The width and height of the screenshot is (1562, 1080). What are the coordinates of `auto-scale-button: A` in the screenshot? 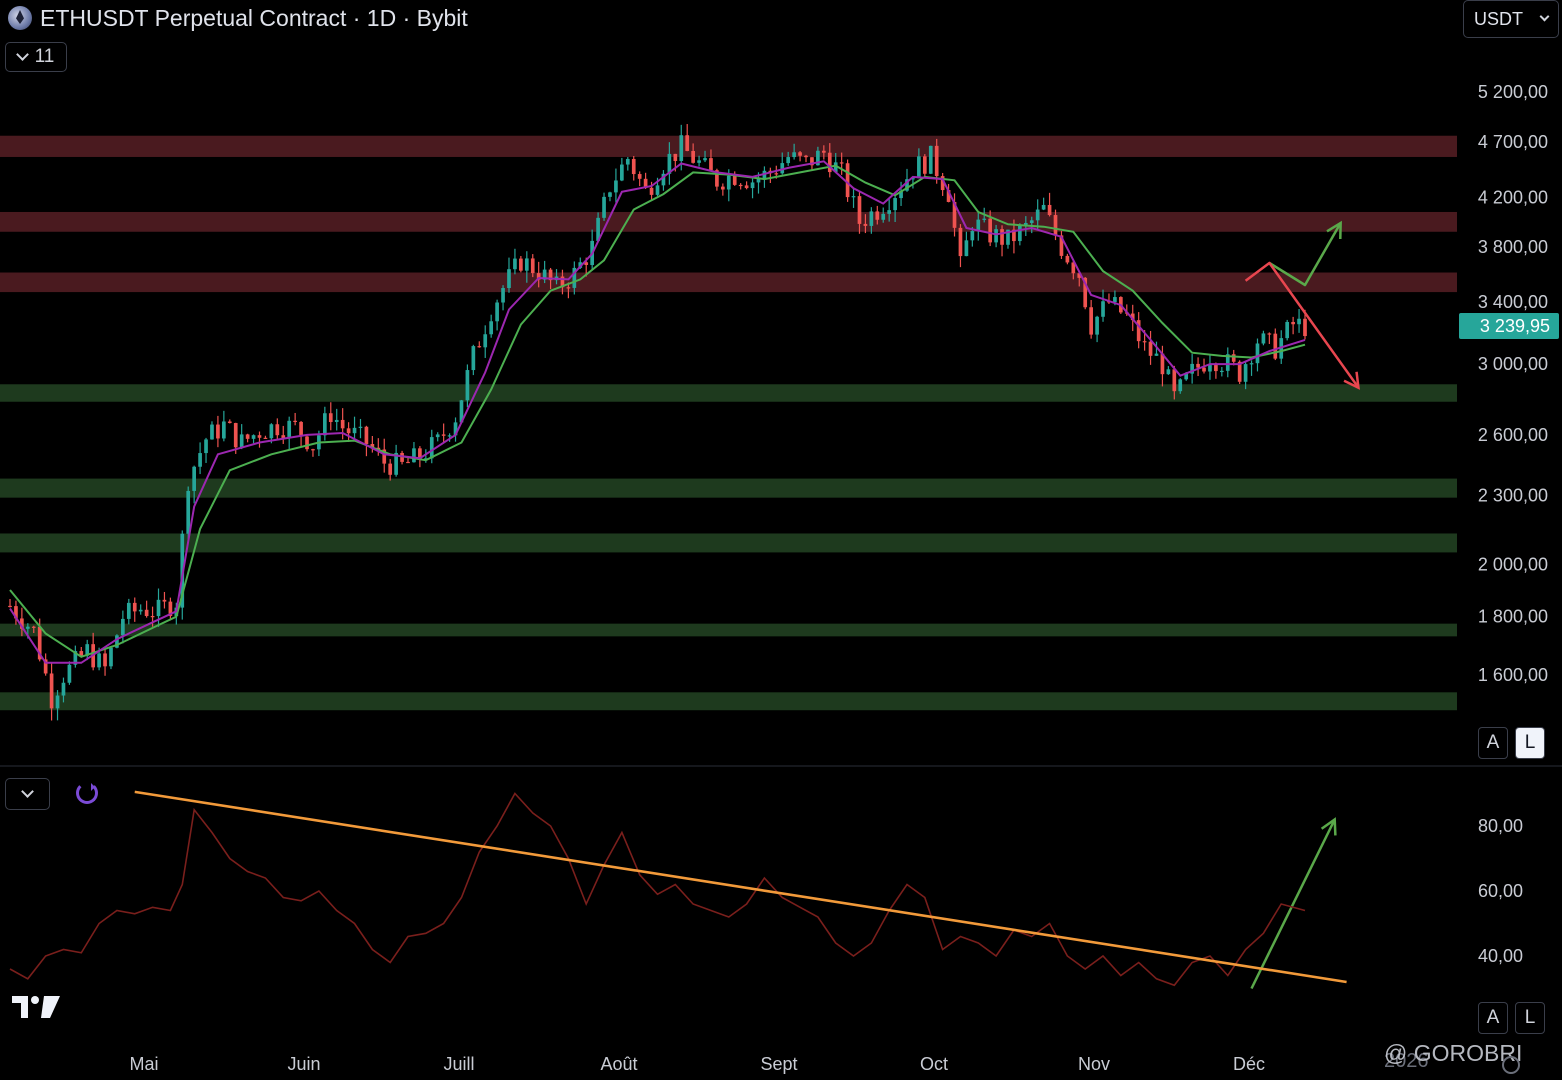 It's located at (1493, 743).